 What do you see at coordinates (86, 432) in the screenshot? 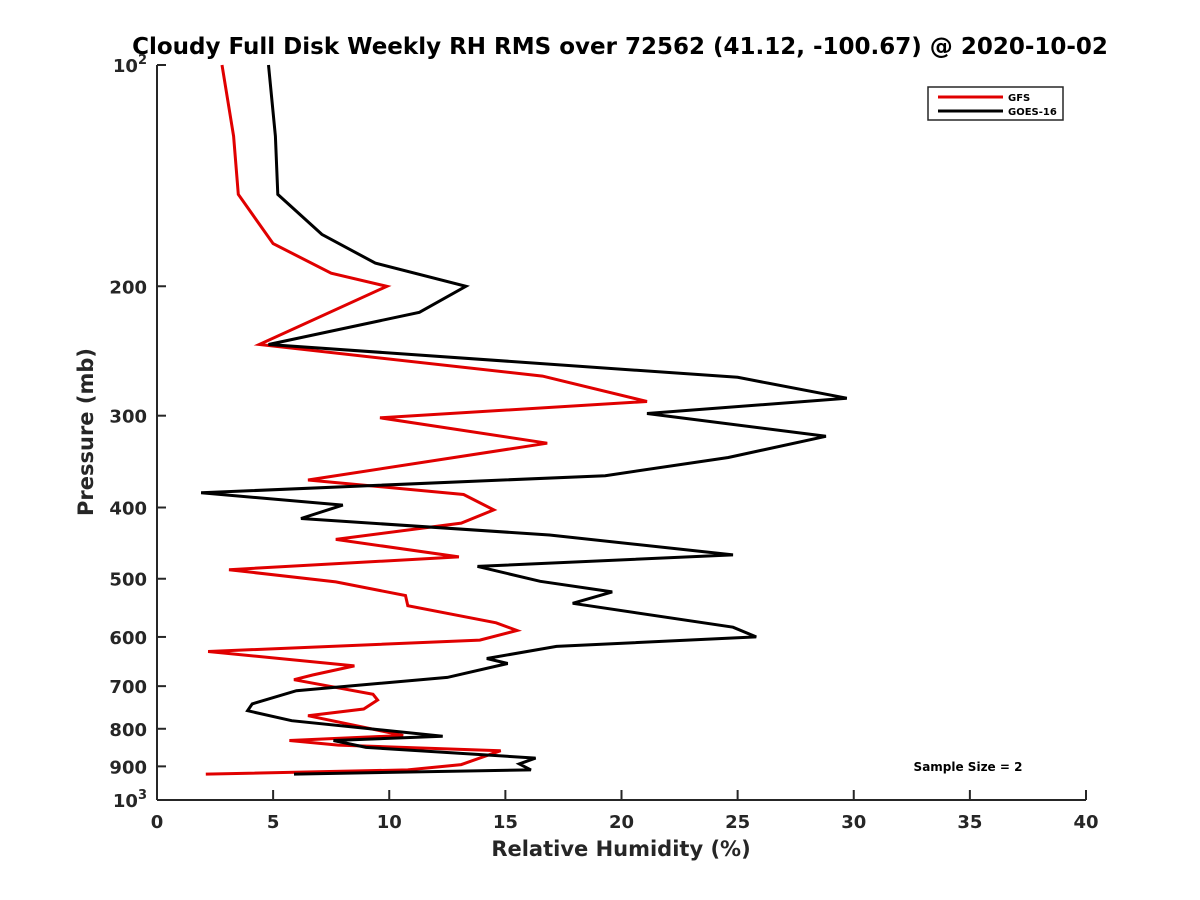
I see `y-axis-label: Pressure (mb)` at bounding box center [86, 432].